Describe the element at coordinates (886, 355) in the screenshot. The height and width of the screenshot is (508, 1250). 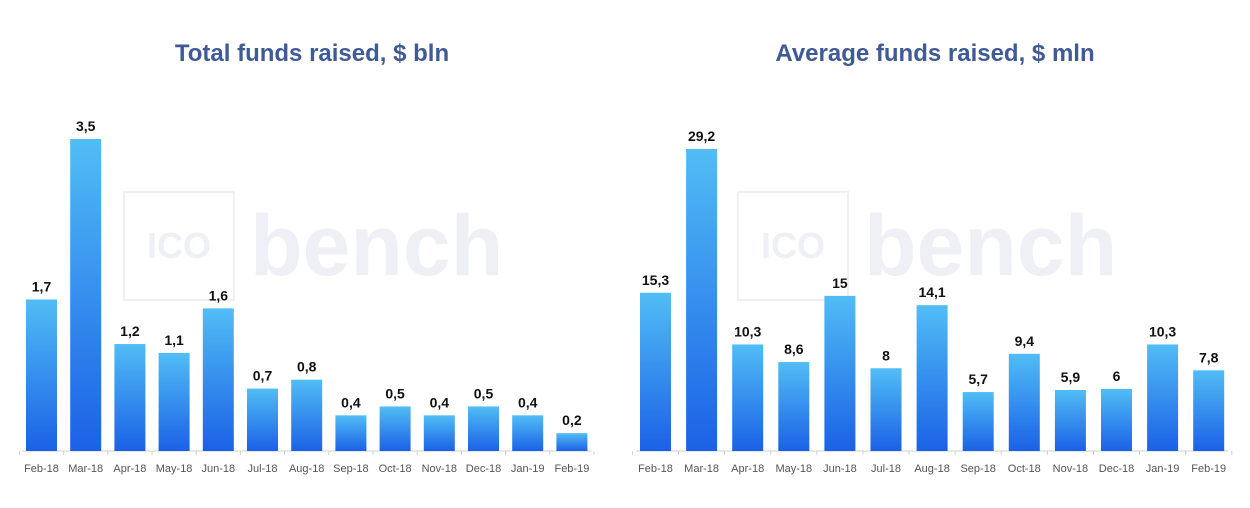
I see `data-label-jul-18: 8` at that location.